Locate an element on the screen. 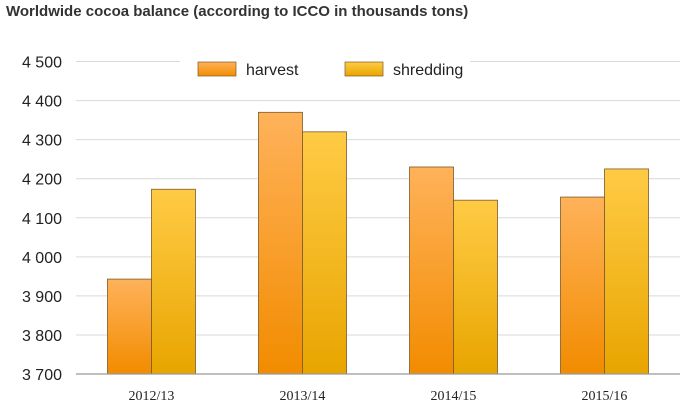  x-tick-label: 2013/14 is located at coordinates (303, 396).